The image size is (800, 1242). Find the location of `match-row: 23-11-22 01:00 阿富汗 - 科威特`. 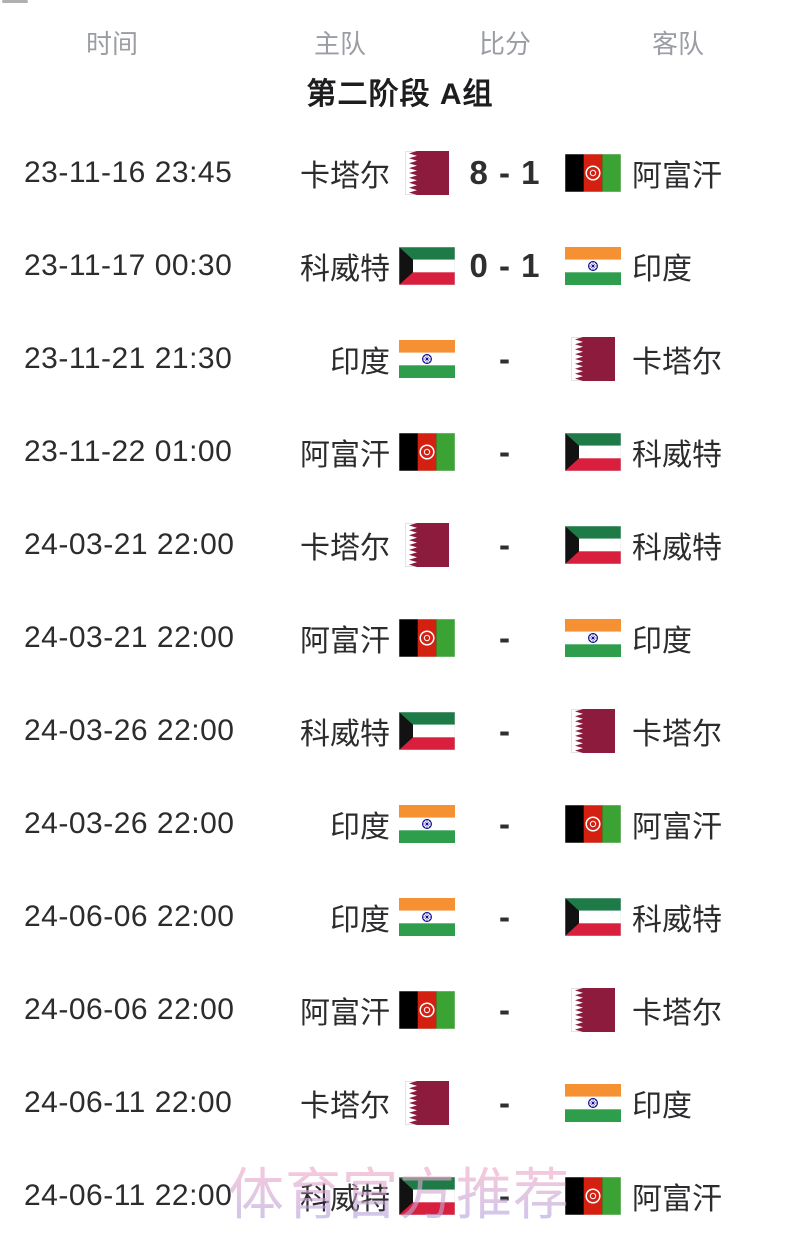

match-row: 23-11-22 01:00 阿富汗 - 科威特 is located at coordinates (400, 451).